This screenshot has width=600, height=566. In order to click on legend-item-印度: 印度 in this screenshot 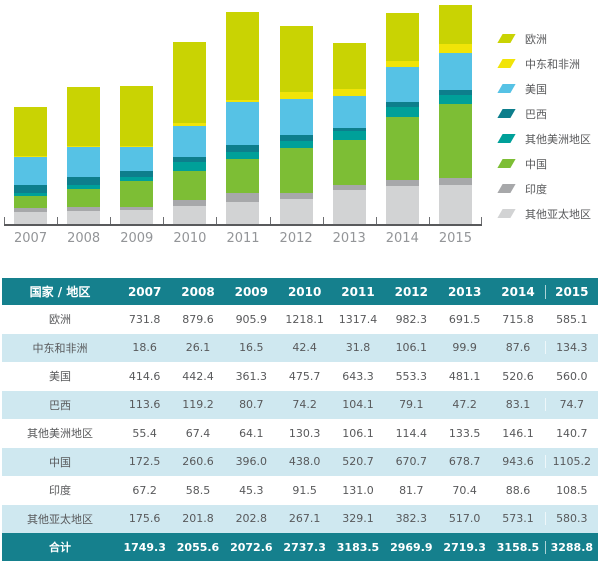, I will do `click(547, 188)`.